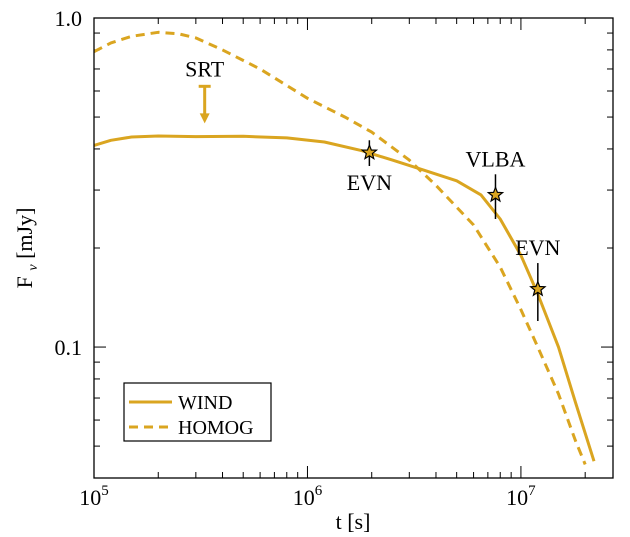  What do you see at coordinates (69, 347) in the screenshot?
I see `y-tick-label: 0.1` at bounding box center [69, 347].